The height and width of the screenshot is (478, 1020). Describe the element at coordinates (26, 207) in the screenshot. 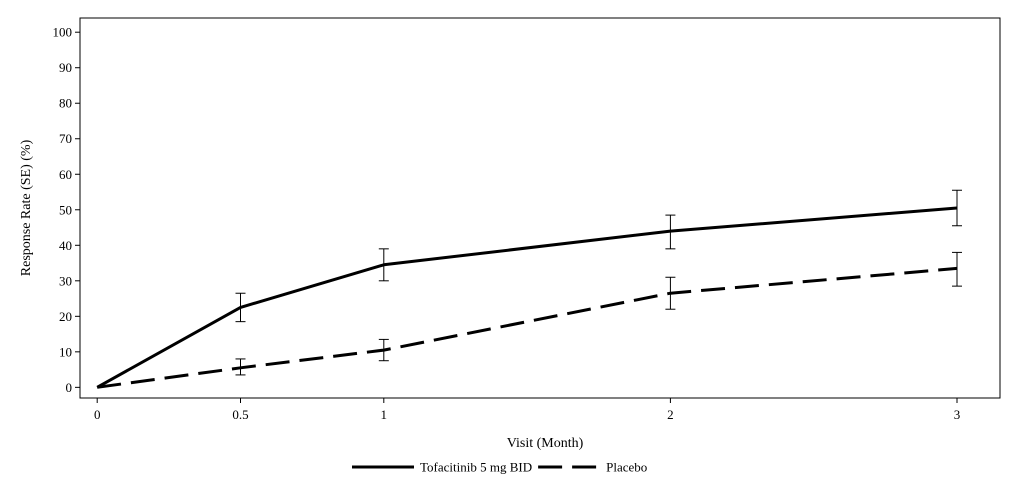

I see `y-axis-title: Response Rate (SE) (%)` at that location.